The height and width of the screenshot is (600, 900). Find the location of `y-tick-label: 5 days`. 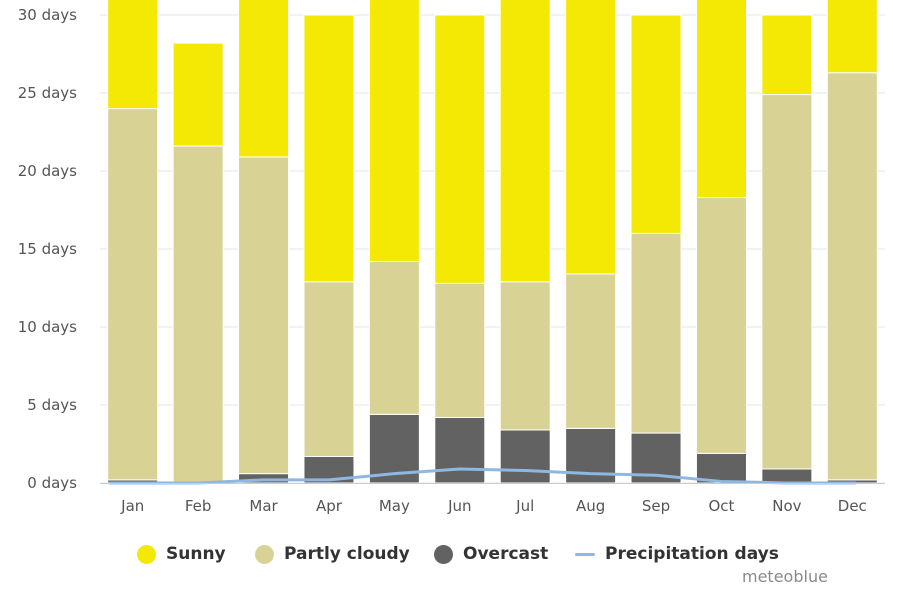

y-tick-label: 5 days is located at coordinates (52, 405).